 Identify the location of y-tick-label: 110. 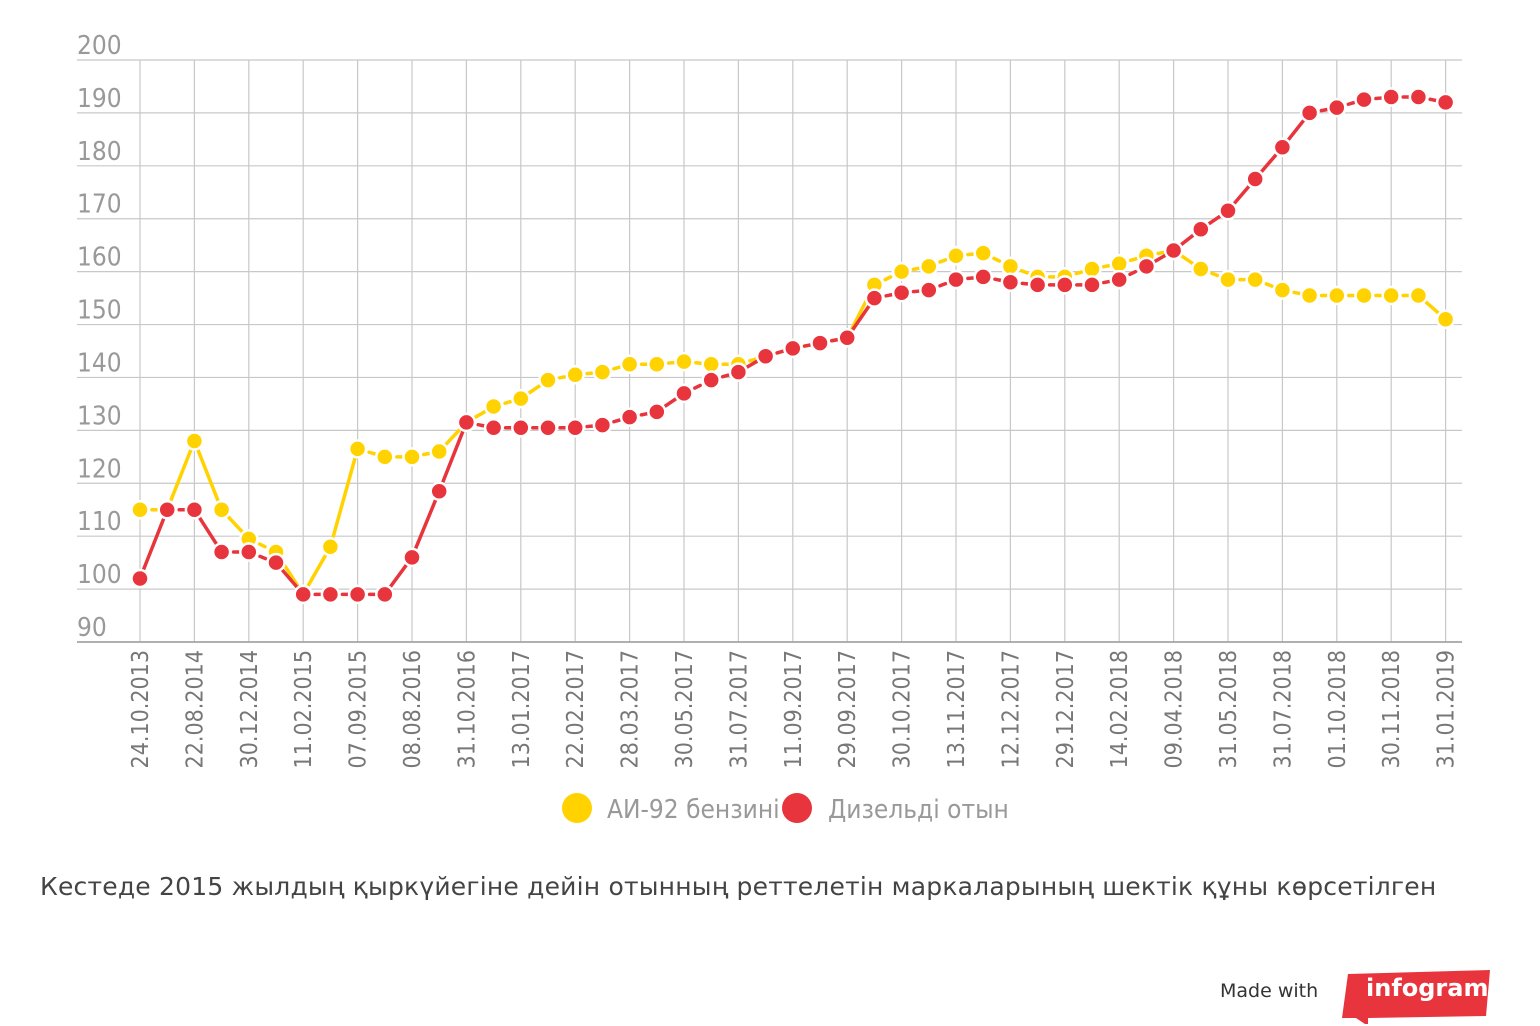
(99, 522).